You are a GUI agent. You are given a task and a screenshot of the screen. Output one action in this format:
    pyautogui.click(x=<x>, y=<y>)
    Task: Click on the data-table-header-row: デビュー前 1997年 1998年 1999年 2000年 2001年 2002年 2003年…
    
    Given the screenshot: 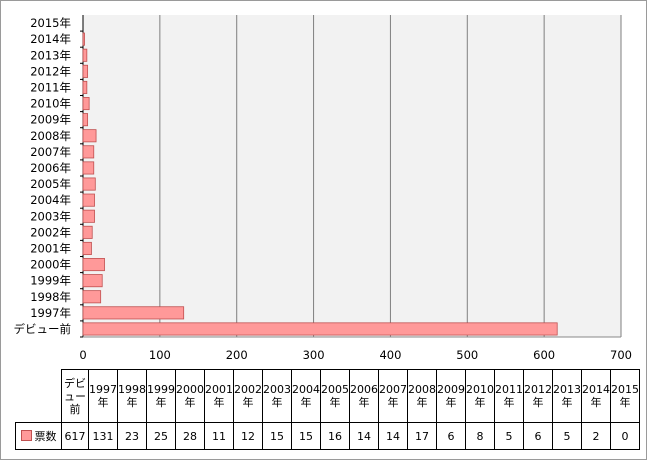 What is the action you would take?
    pyautogui.click(x=327, y=396)
    